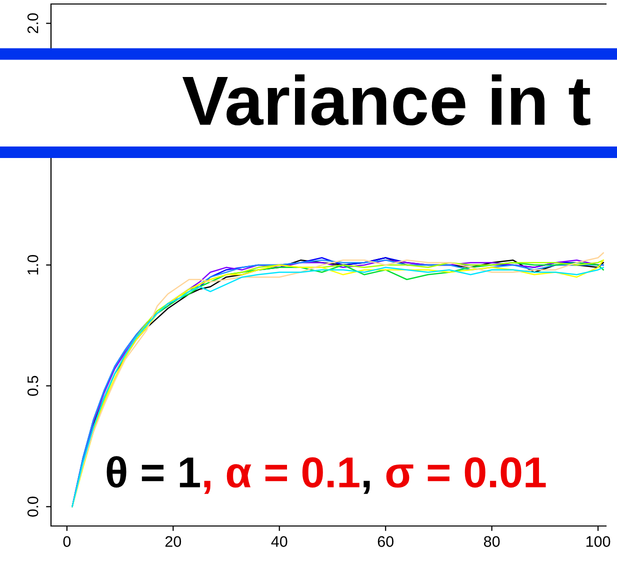  Describe the element at coordinates (32, 264) in the screenshot. I see `y-tick-label: 1.0` at that location.